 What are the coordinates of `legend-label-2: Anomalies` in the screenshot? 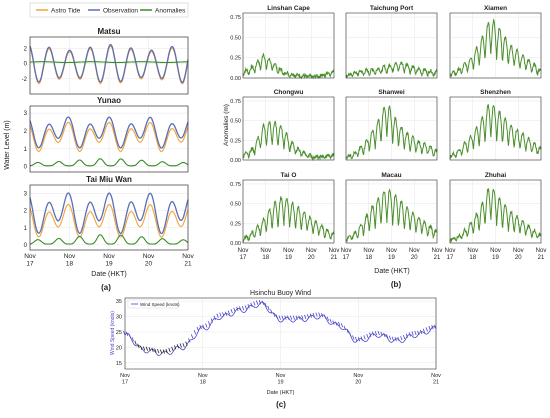 It's located at (170, 11).